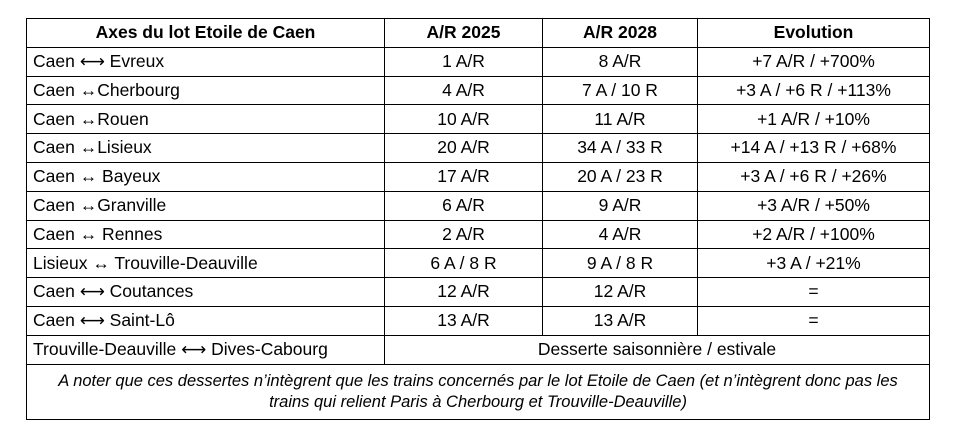 This screenshot has width=955, height=430. I want to click on table-row: Caen ⟷ Evreux 1 A/R 8 A/R +7 A/R / +700%, so click(478, 61).